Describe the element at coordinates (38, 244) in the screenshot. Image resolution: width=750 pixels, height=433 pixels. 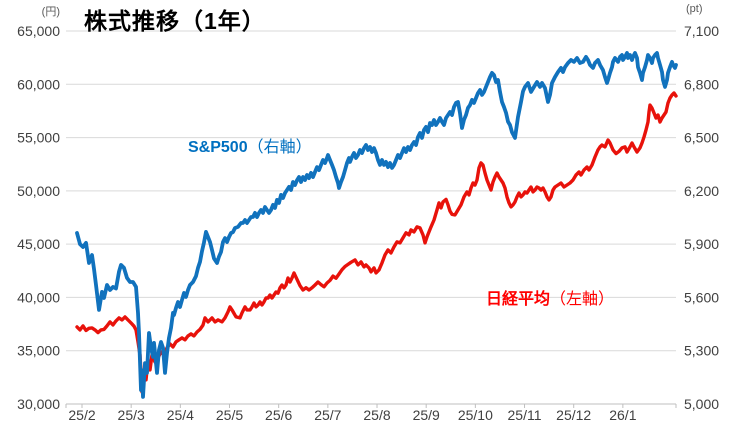
I see `left-axis-tick-label: 45,000` at that location.